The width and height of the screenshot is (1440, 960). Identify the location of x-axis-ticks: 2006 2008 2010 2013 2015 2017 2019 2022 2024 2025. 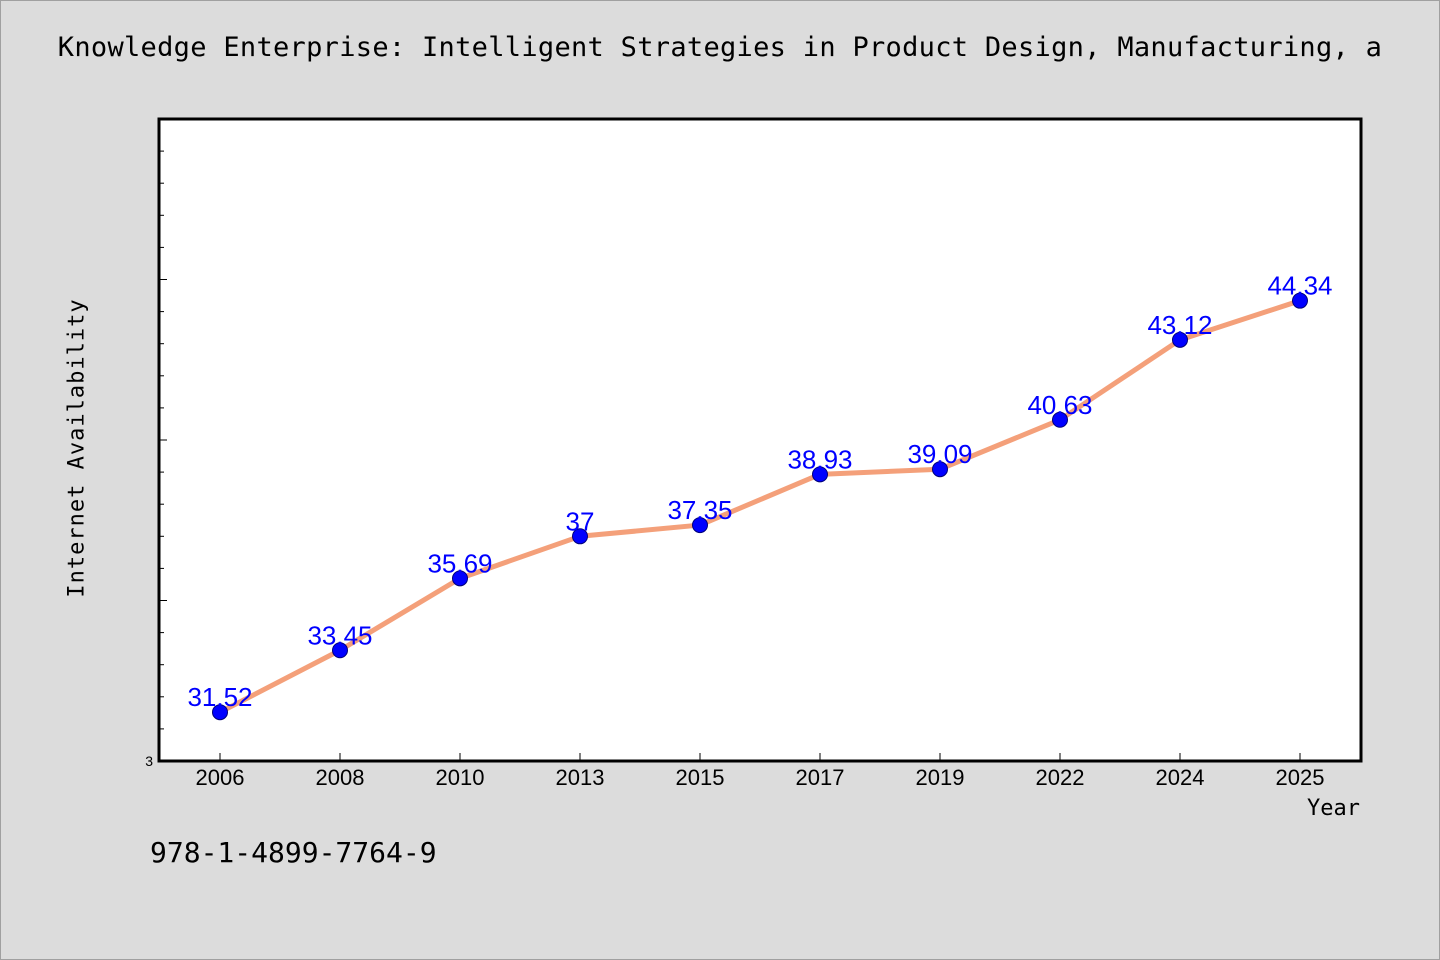
(760, 771).